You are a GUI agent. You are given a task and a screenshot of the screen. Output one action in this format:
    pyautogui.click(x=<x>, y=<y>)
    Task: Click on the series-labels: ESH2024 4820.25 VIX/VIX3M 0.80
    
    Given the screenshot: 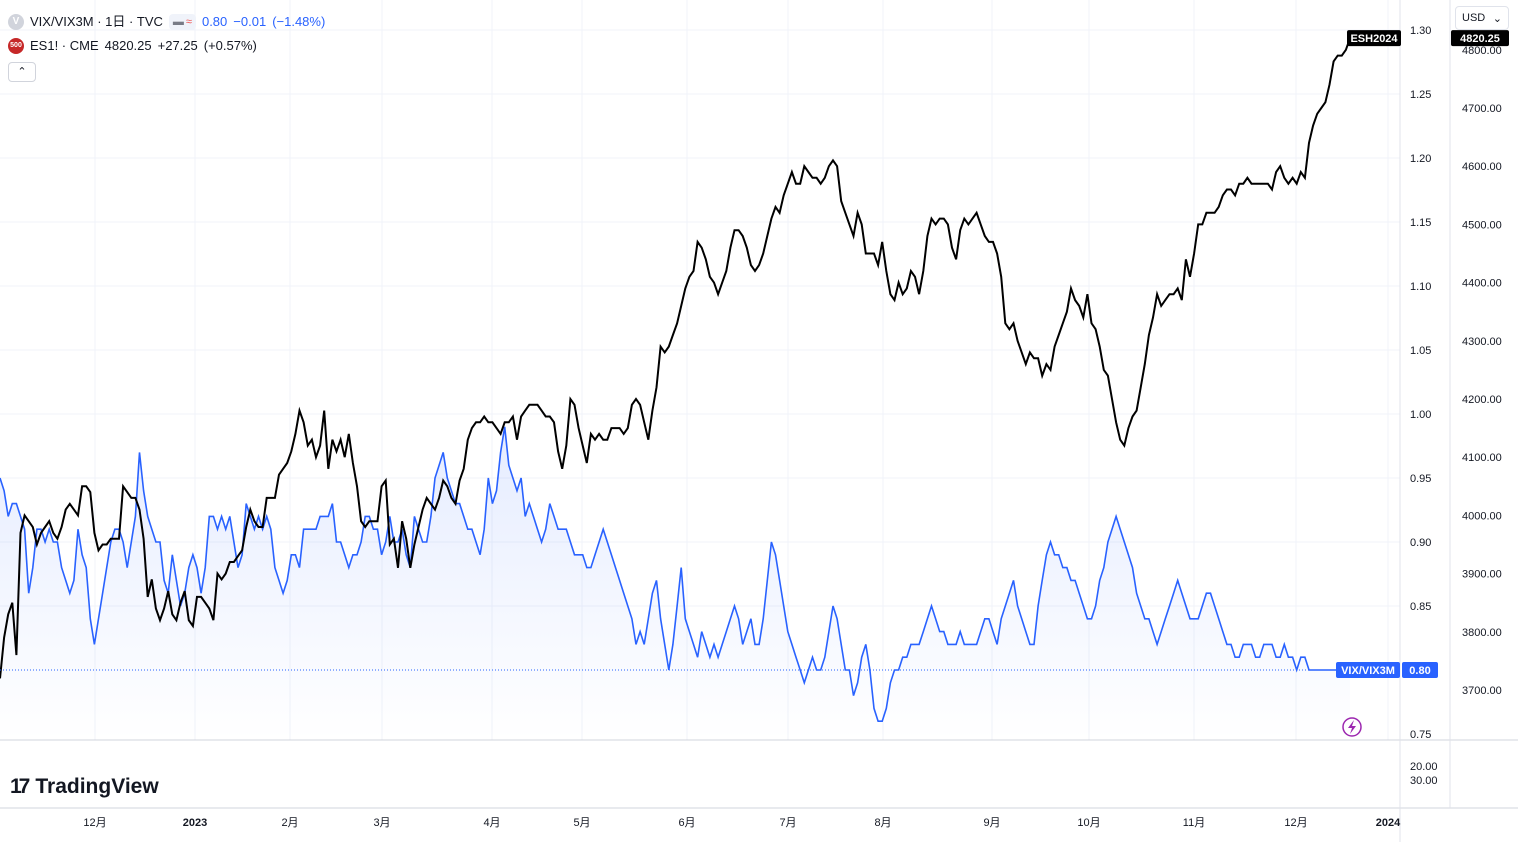 What is the action you would take?
    pyautogui.click(x=1422, y=354)
    